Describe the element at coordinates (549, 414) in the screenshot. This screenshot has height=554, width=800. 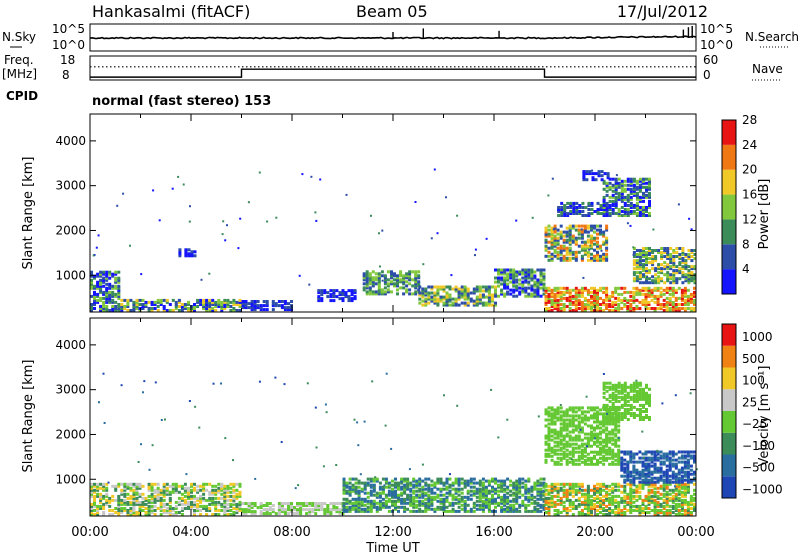
I see `velocity-cell-1930` at that location.